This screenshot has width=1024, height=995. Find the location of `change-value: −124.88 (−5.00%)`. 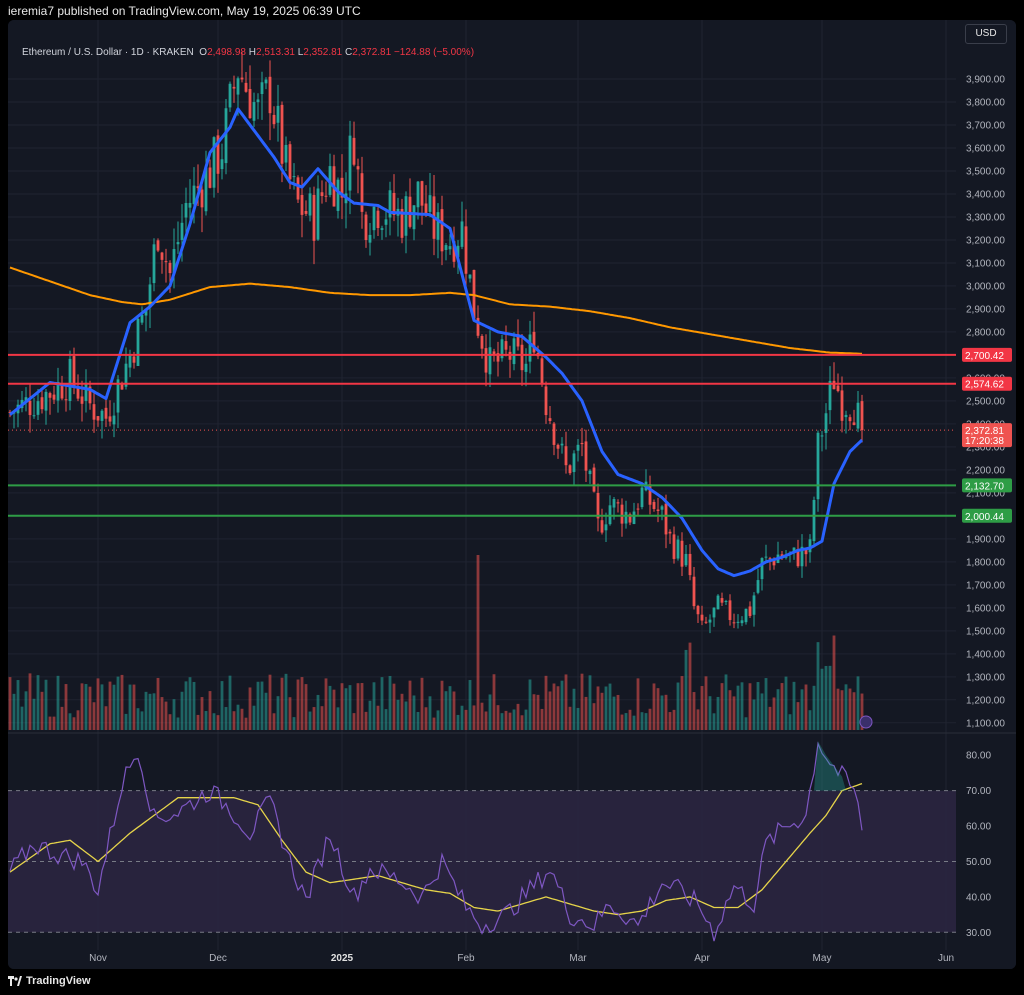

change-value: −124.88 (−5.00%) is located at coordinates (434, 52).